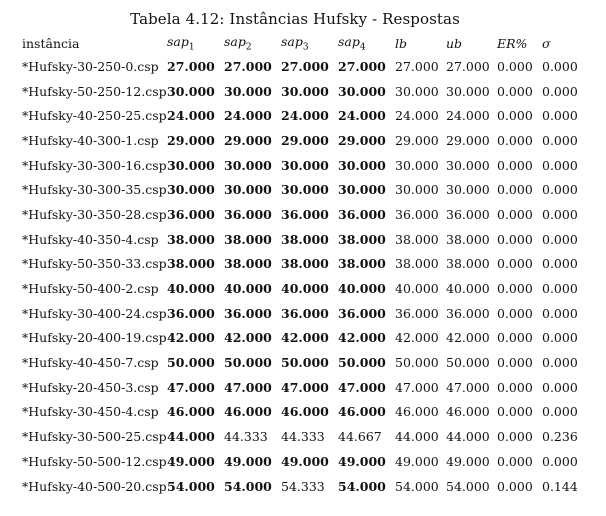 The image size is (606, 516). I want to click on column-header-label: lb, so click(401, 43).